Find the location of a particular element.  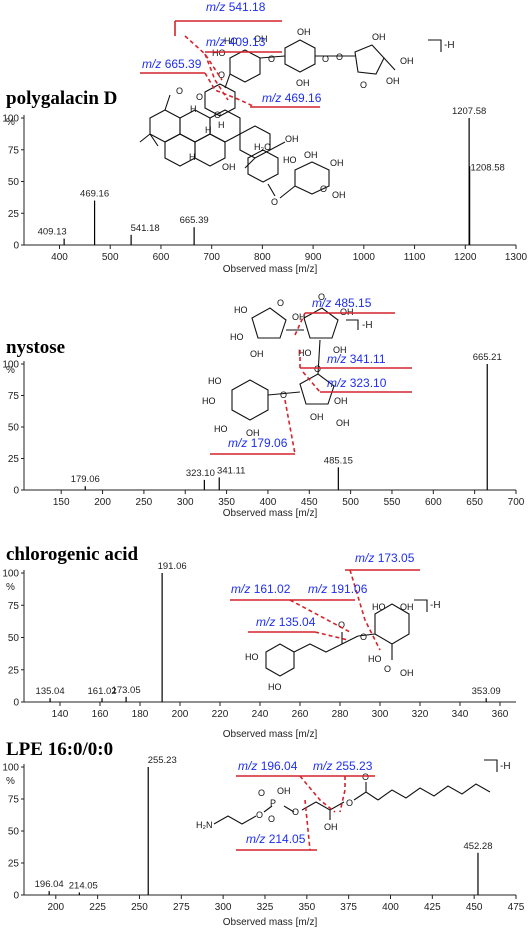

fragment-annotation: m/z 409.13 is located at coordinates (236, 42).